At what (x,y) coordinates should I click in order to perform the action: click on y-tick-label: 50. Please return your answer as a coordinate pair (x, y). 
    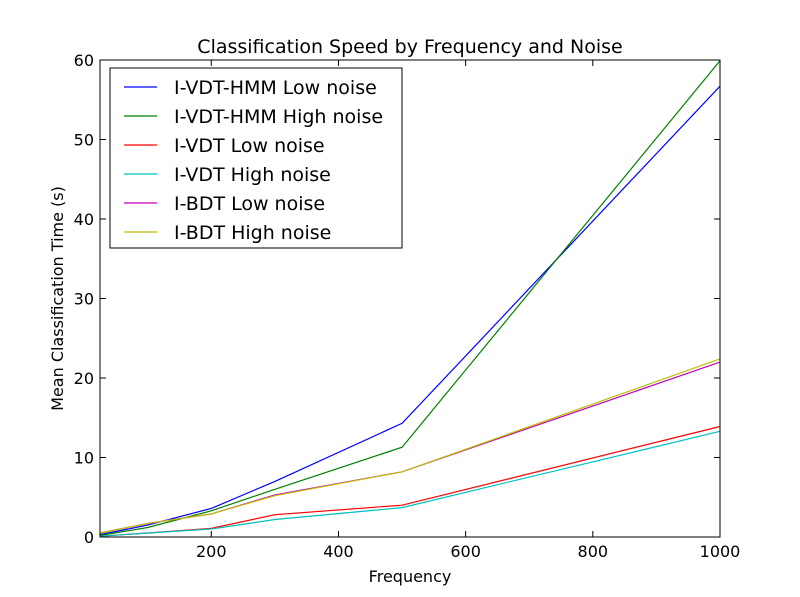
    Looking at the image, I should click on (84, 140).